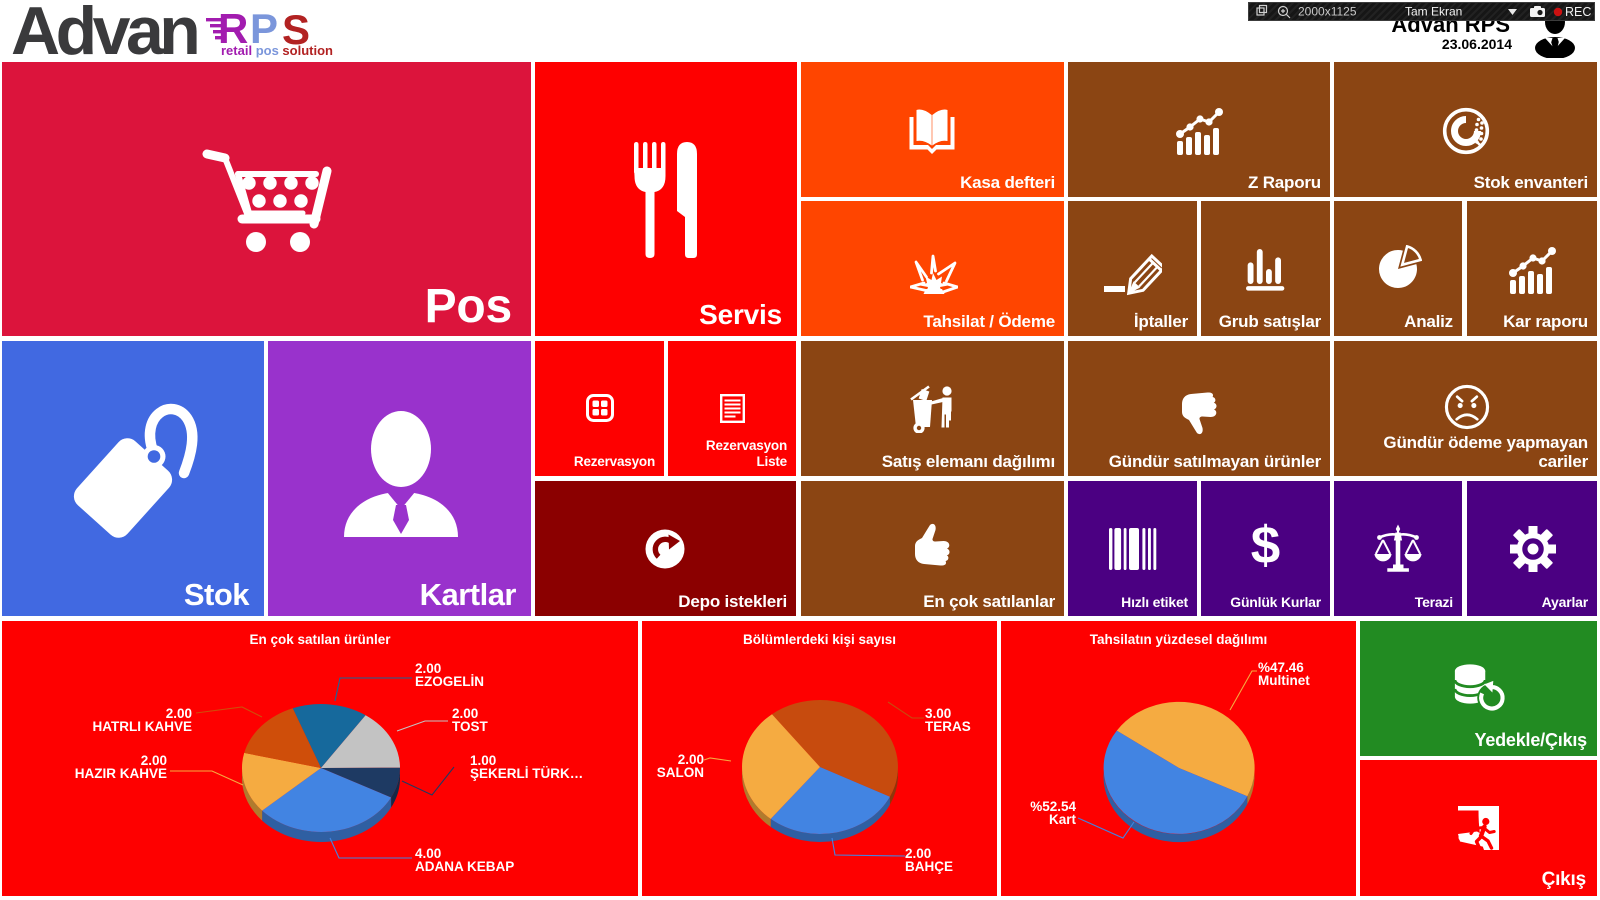 This screenshot has width=1600, height=900. What do you see at coordinates (1433, 12) in the screenshot?
I see `svg-text: Tam Ekran` at bounding box center [1433, 12].